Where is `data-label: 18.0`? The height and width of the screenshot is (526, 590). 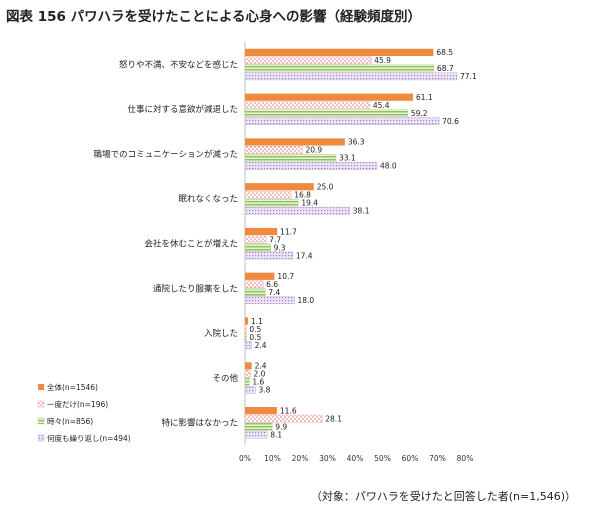 data-label: 18.0 is located at coordinates (306, 300).